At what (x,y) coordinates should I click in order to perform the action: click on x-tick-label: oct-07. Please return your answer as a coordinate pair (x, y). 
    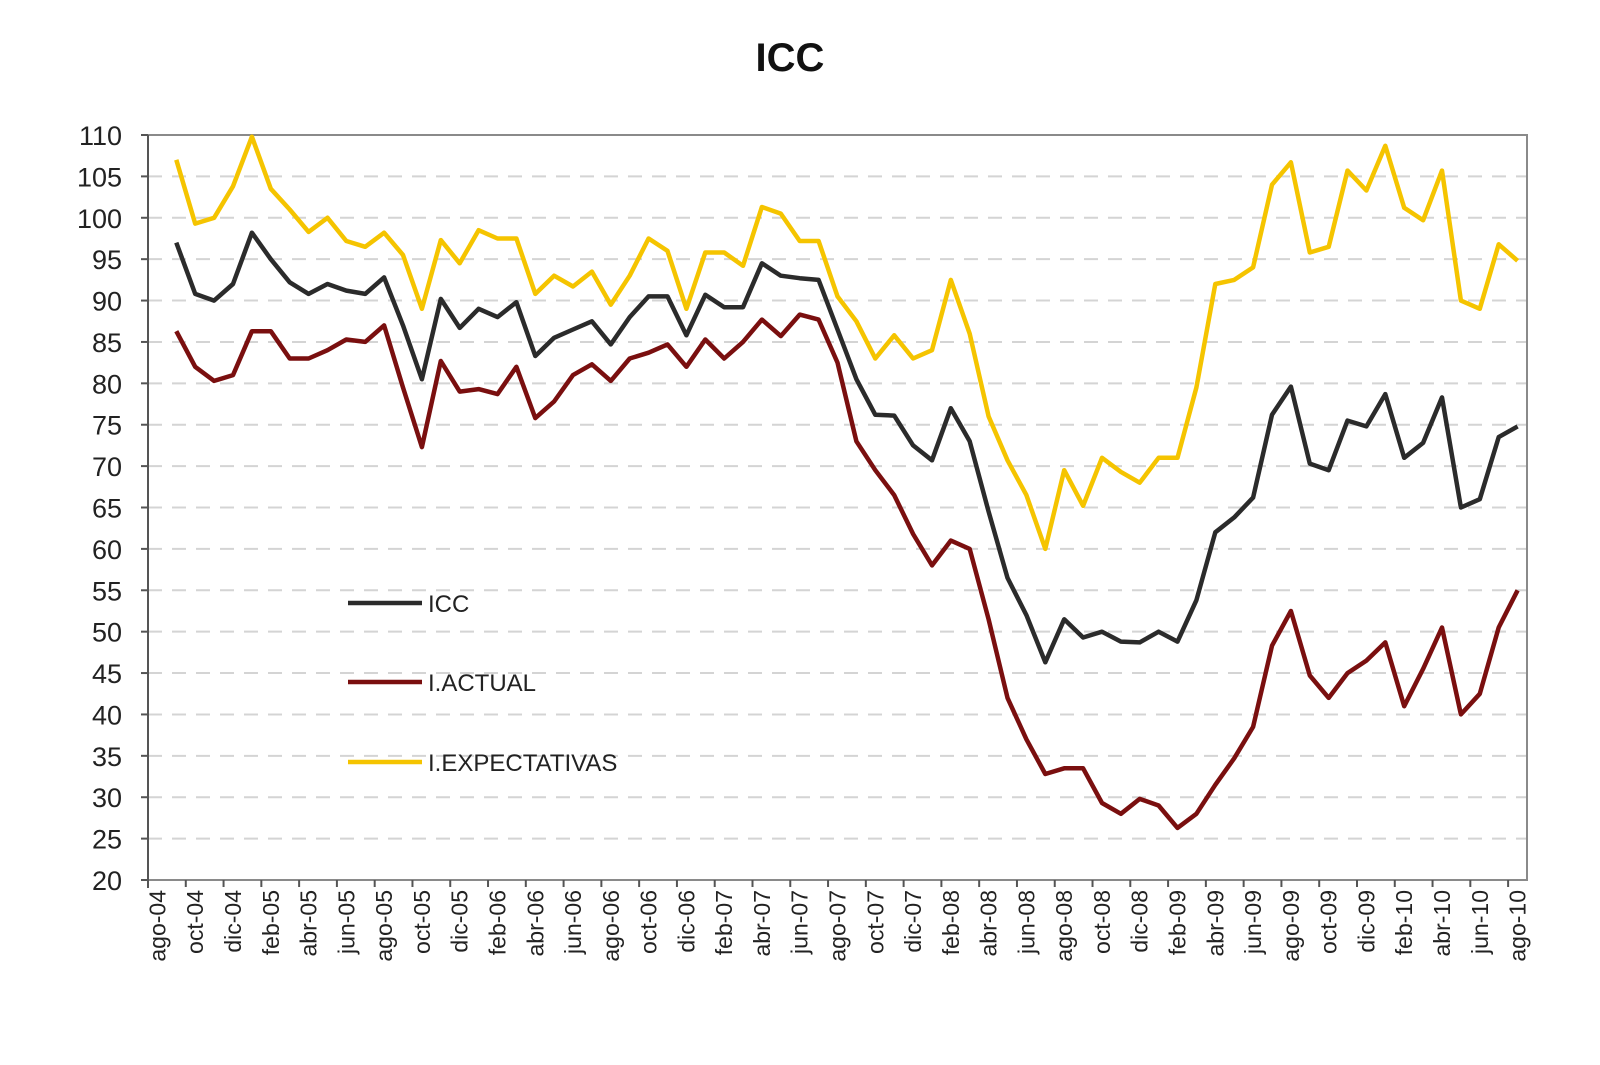
    Looking at the image, I should click on (875, 922).